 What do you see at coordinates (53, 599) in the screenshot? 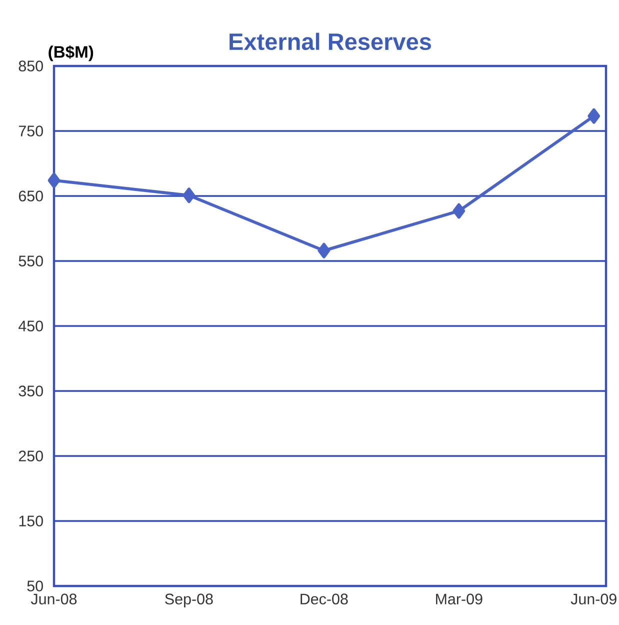
I see `x-tick-label: Jun-08` at bounding box center [53, 599].